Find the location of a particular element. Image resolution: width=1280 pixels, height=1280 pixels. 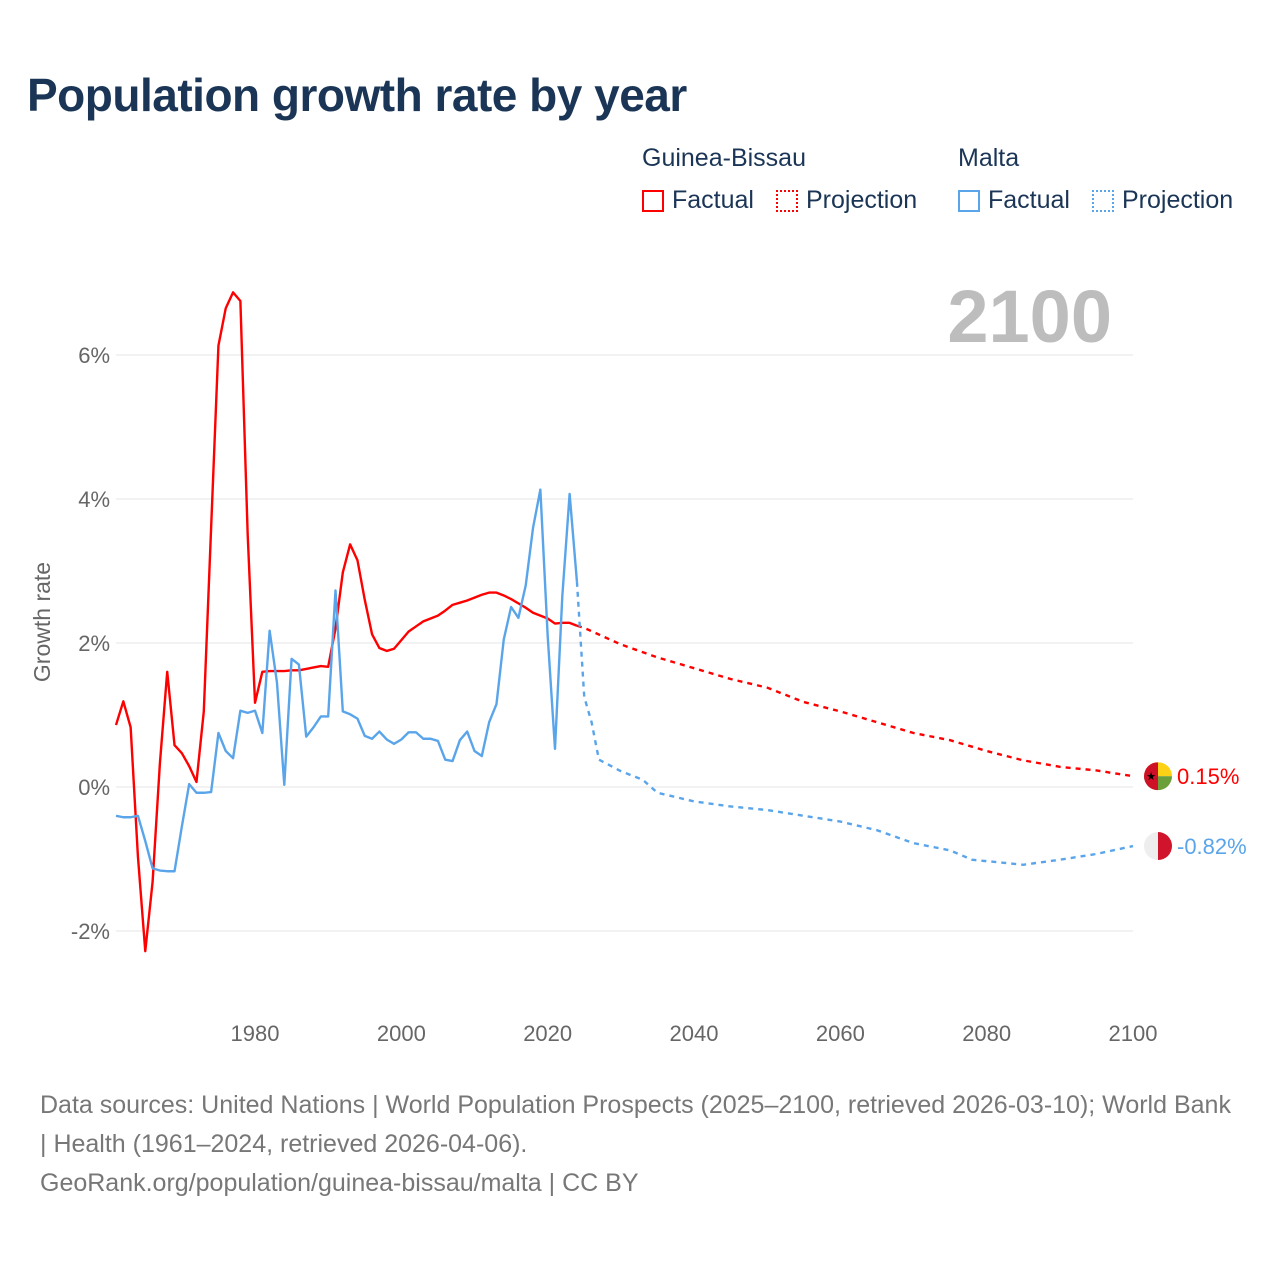

flag-star-icon: ★ is located at coordinates (1151, 777).